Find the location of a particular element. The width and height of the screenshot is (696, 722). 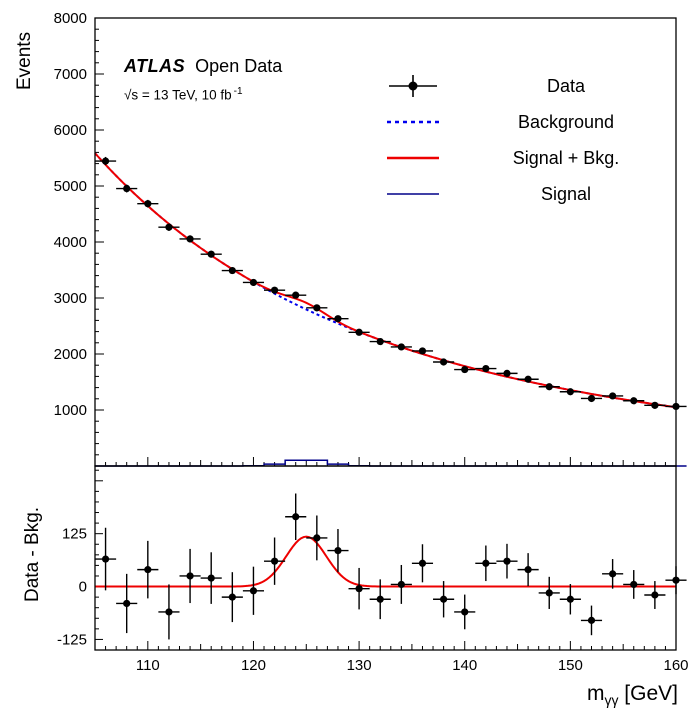

legend: Data Background Signal + Bkg. Signal is located at coordinates (536, 140).